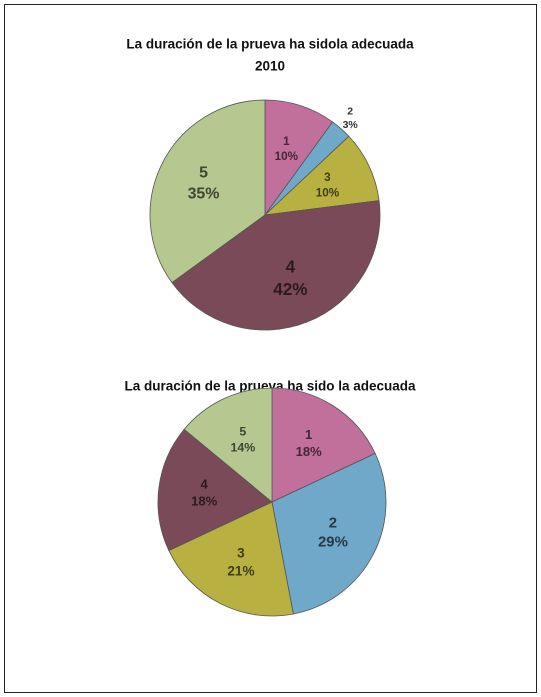 This screenshot has height=697, width=541. What do you see at coordinates (333, 542) in the screenshot?
I see `slice-value-label: 29%` at bounding box center [333, 542].